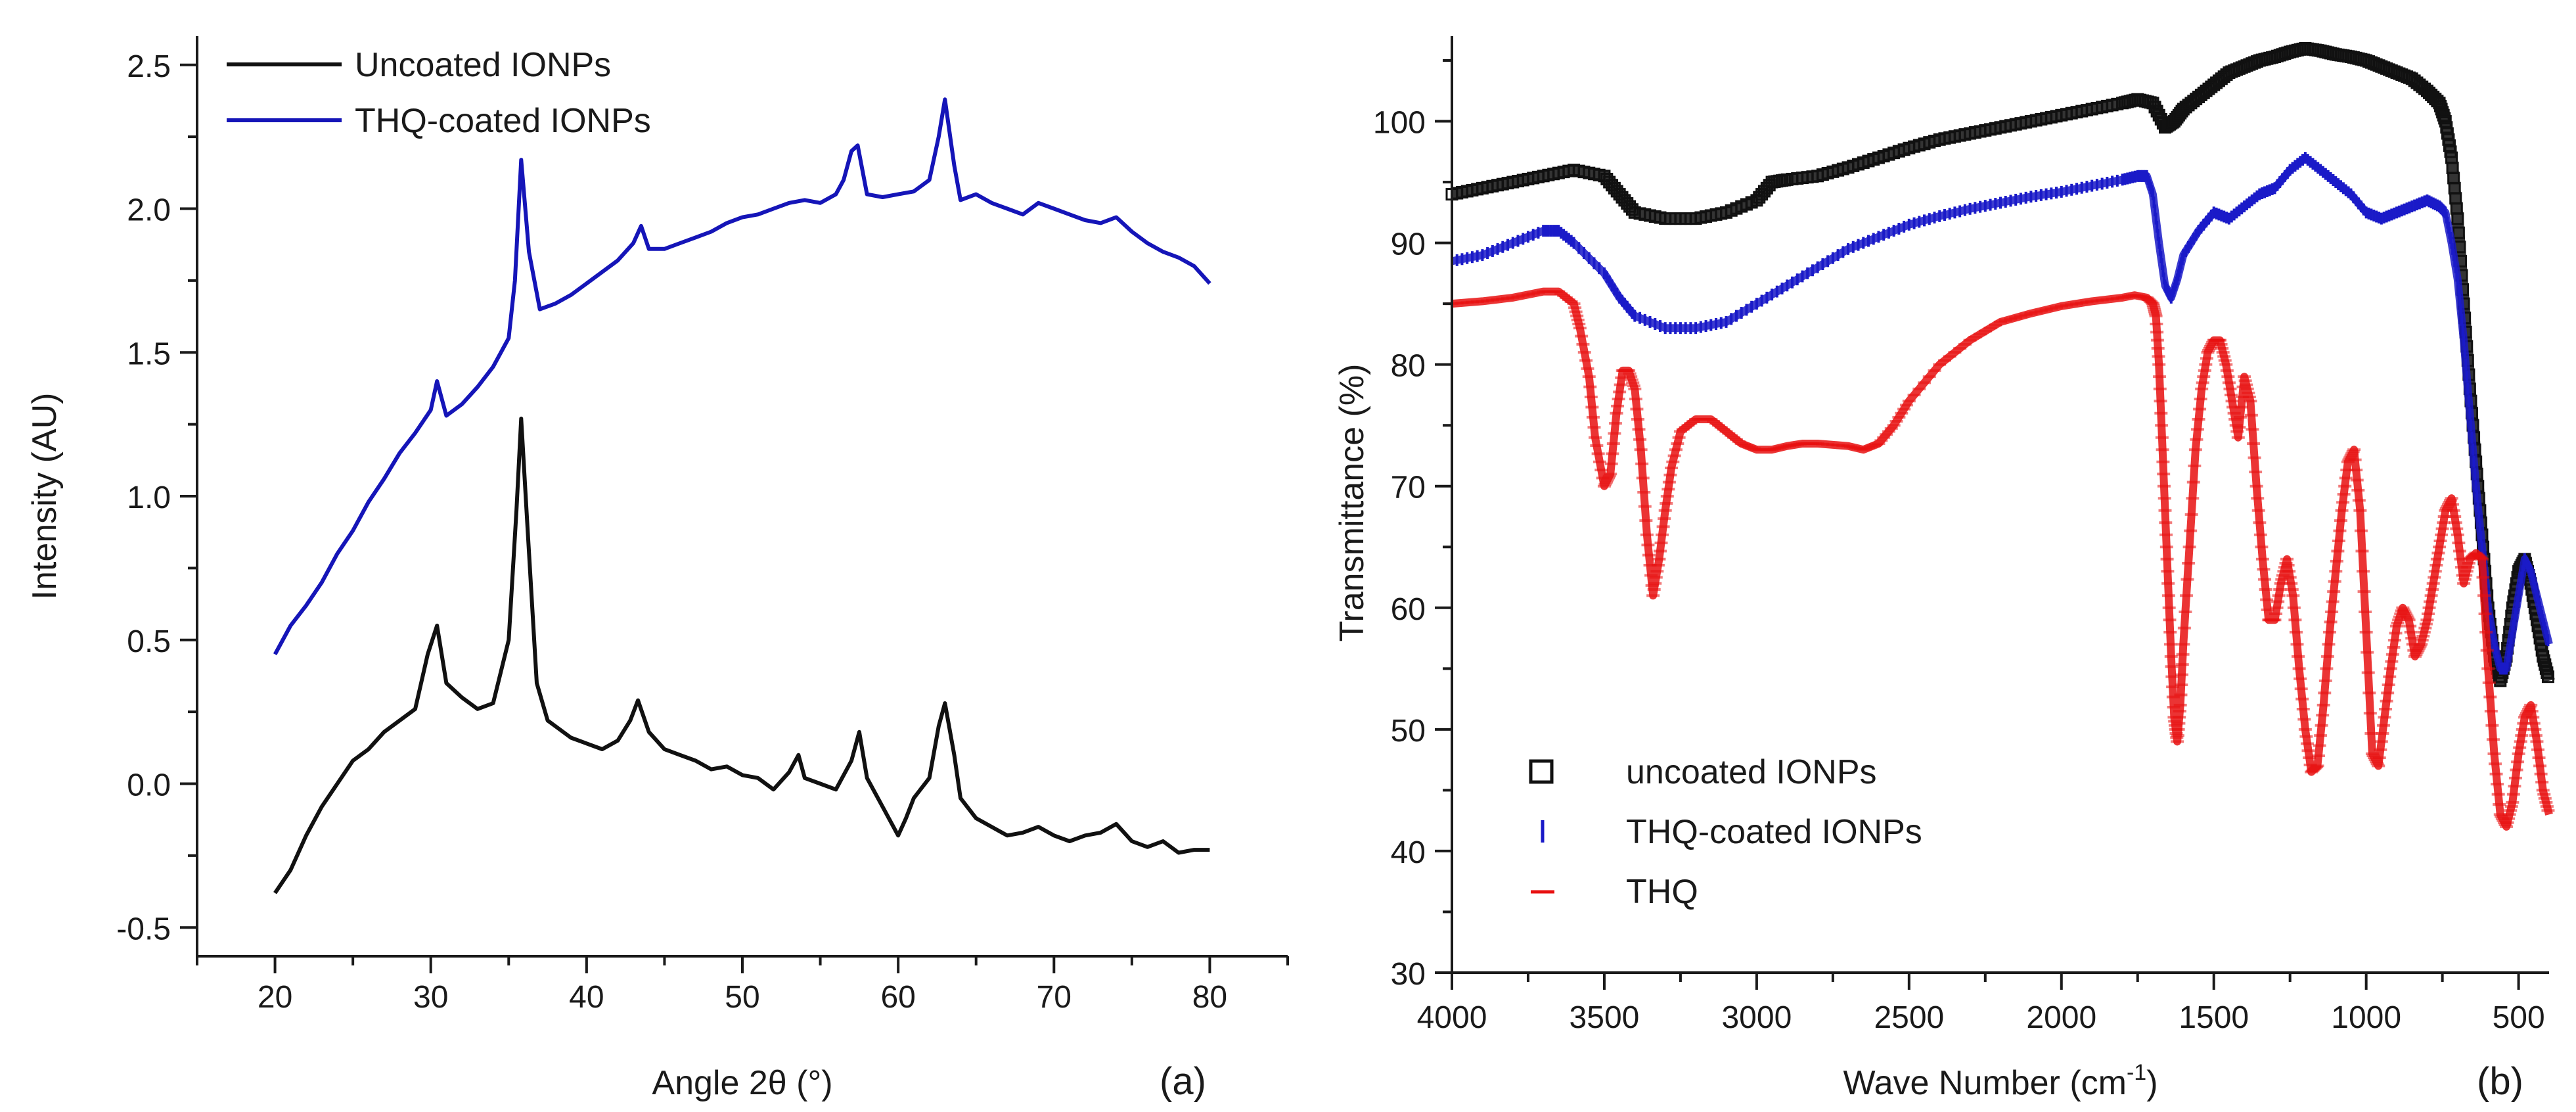 This screenshot has width=2576, height=1112. I want to click on panel-a-y-tick-label: 0.5, so click(149, 641).